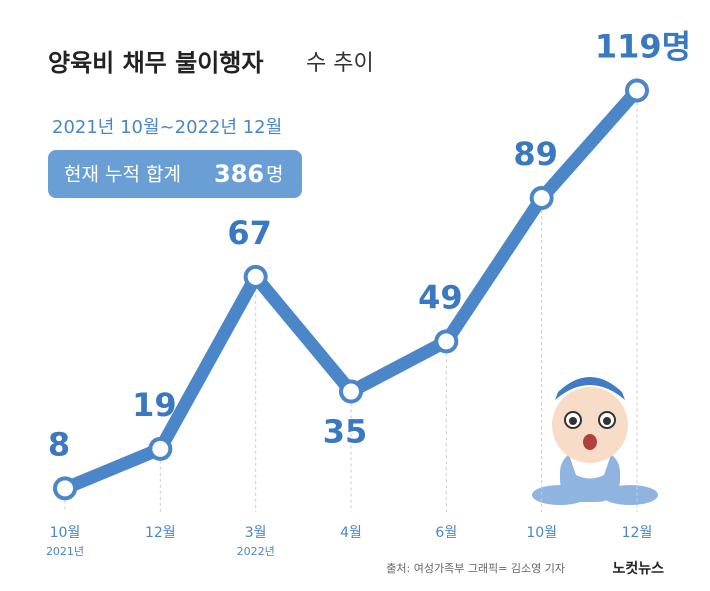  I want to click on x-tick-label: 4월, so click(351, 533).